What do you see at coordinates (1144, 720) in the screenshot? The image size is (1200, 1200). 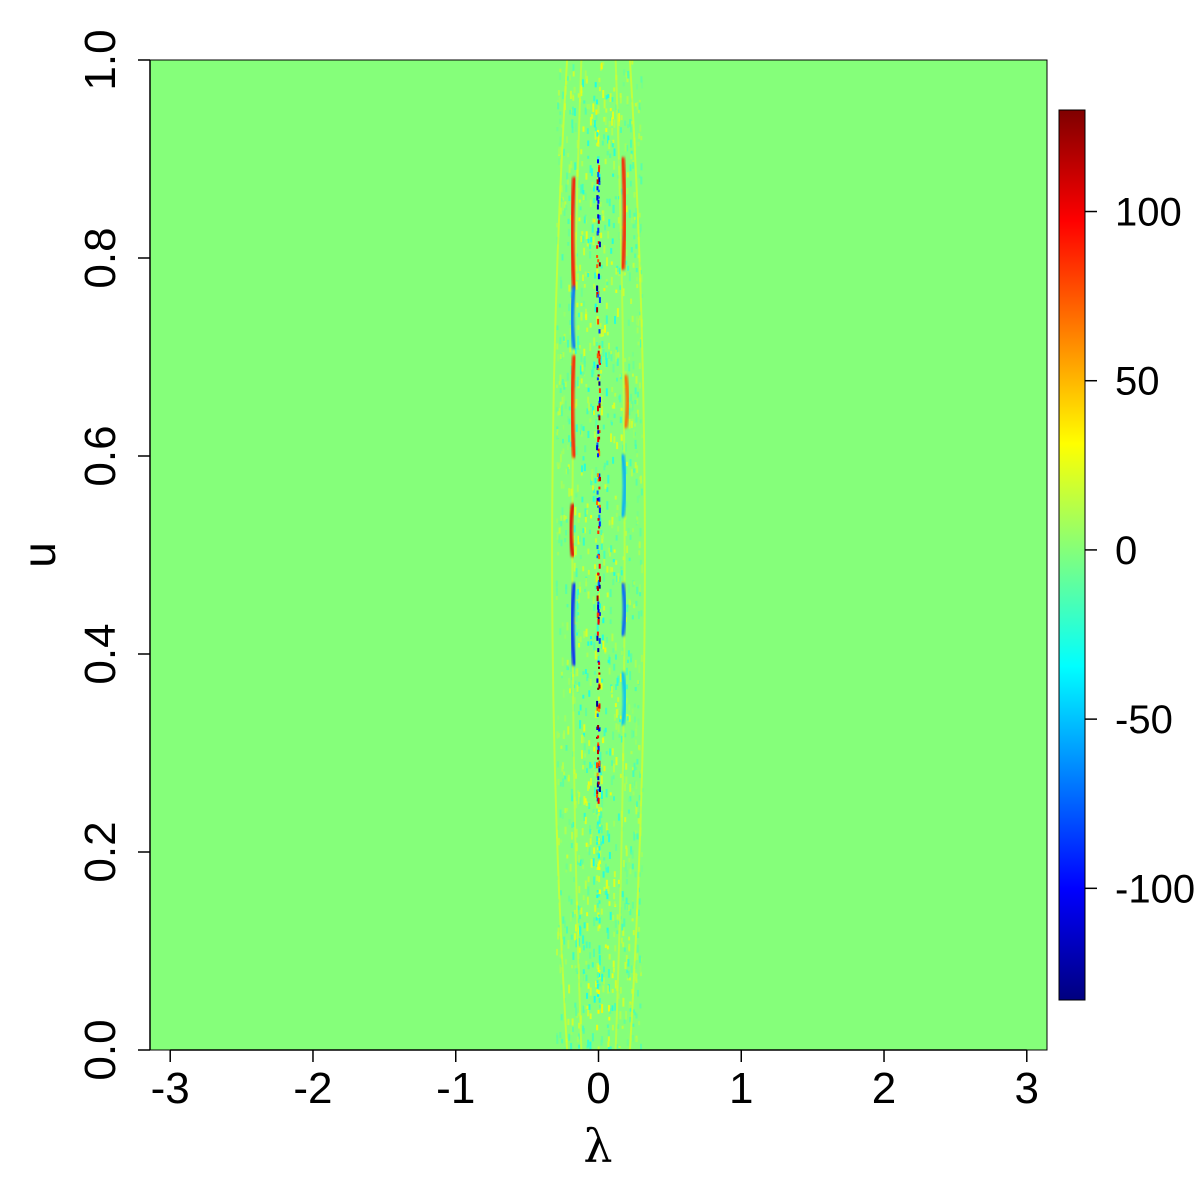 I see `colorbar-tick-label: -50` at bounding box center [1144, 720].